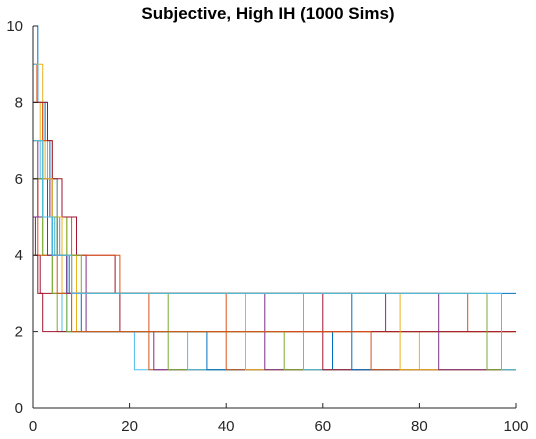 This screenshot has width=536, height=439. Describe the element at coordinates (19, 408) in the screenshot. I see `y-tick-label: 0` at that location.